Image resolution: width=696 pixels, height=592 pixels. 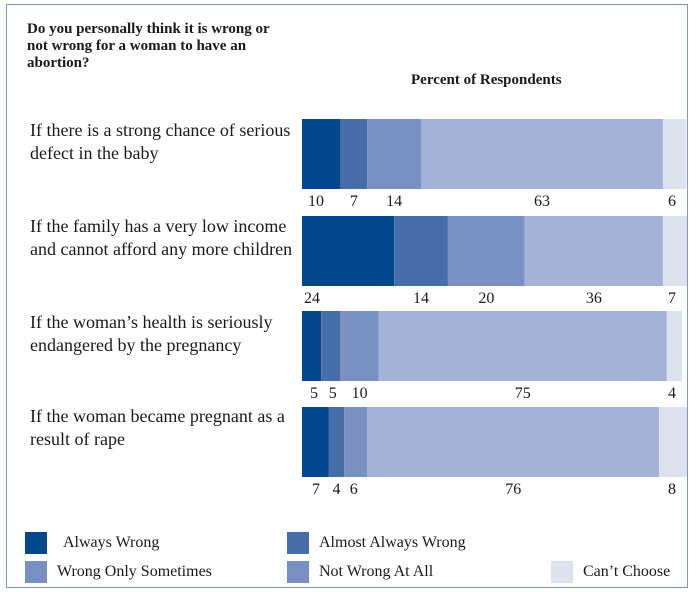 I want to click on legend-item-wrong-only-sometimes: Wrong Only Sometimes, so click(x=118, y=572).